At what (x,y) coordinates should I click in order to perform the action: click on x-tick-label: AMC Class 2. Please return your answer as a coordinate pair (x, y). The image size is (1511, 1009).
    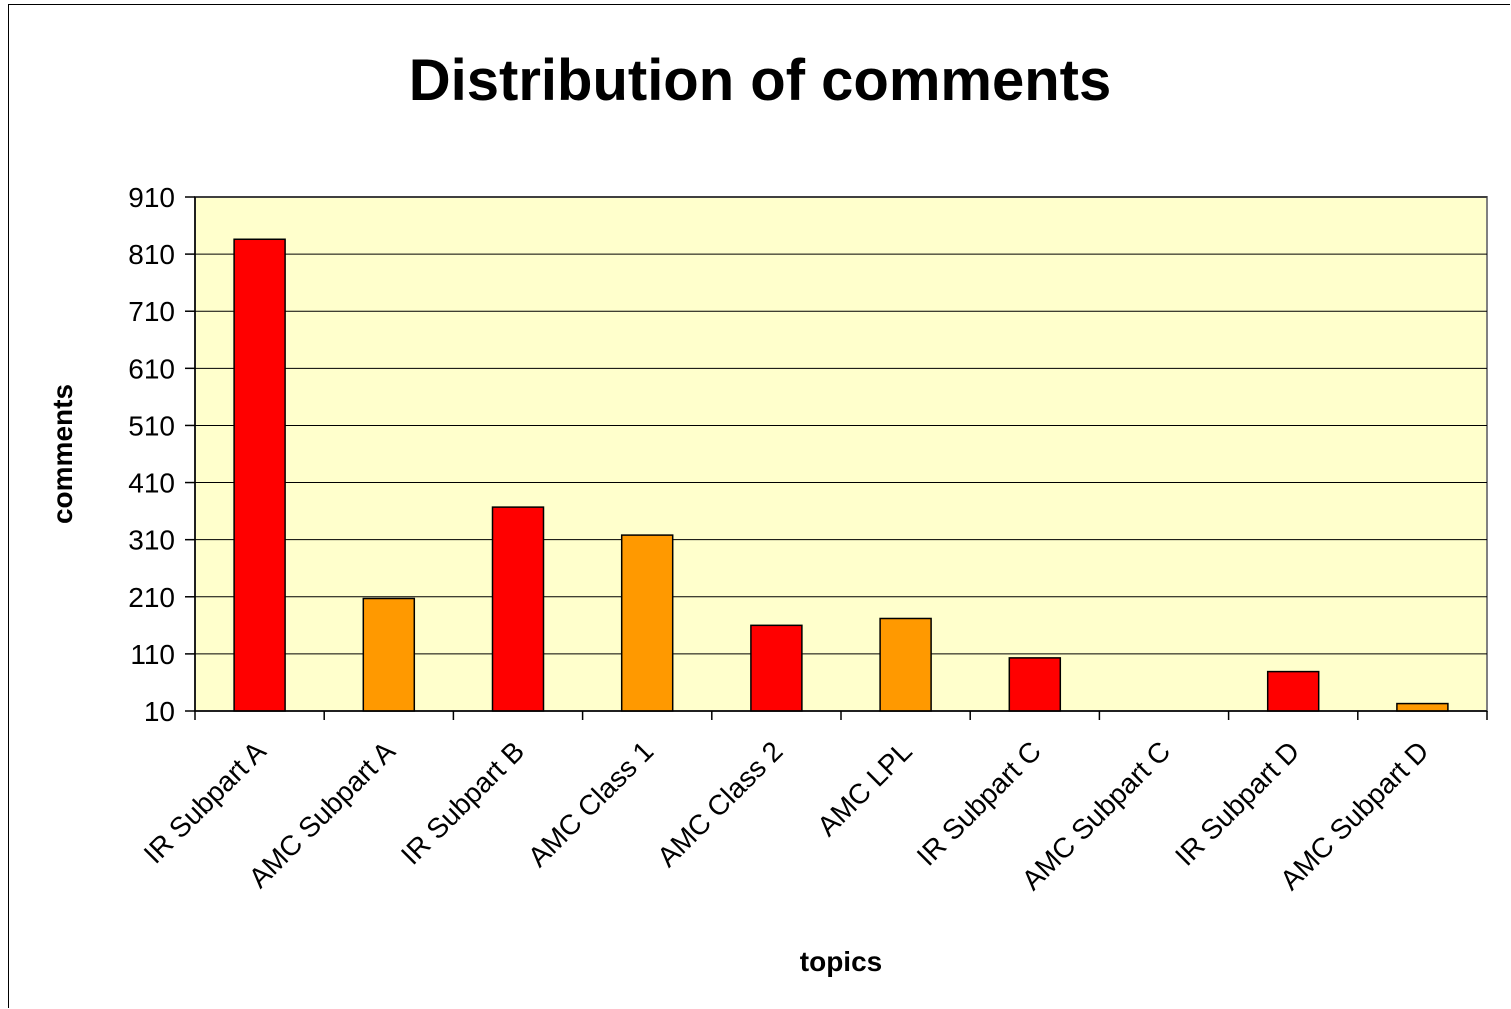
    Looking at the image, I should click on (719, 803).